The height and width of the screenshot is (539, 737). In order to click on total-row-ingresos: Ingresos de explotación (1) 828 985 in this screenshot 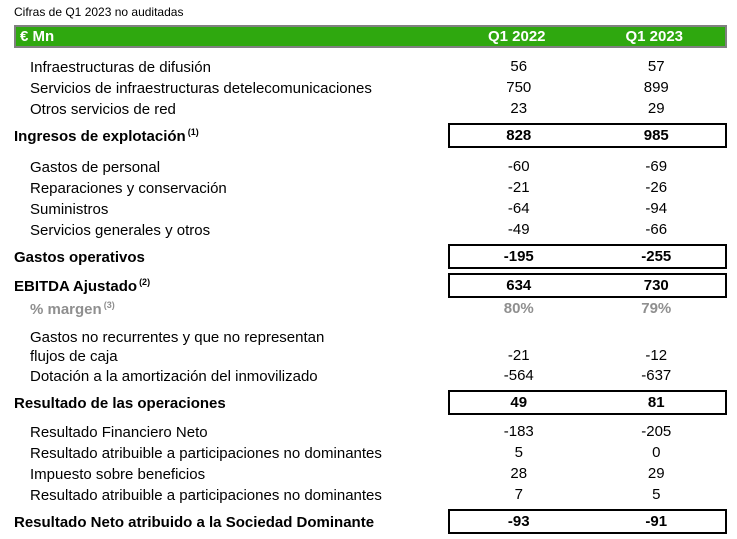, I will do `click(370, 135)`.